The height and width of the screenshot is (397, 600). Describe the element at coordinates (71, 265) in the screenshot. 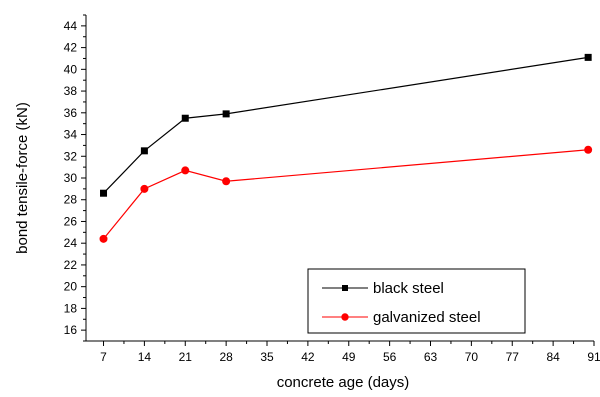

I see `y-tick-label: 22` at that location.